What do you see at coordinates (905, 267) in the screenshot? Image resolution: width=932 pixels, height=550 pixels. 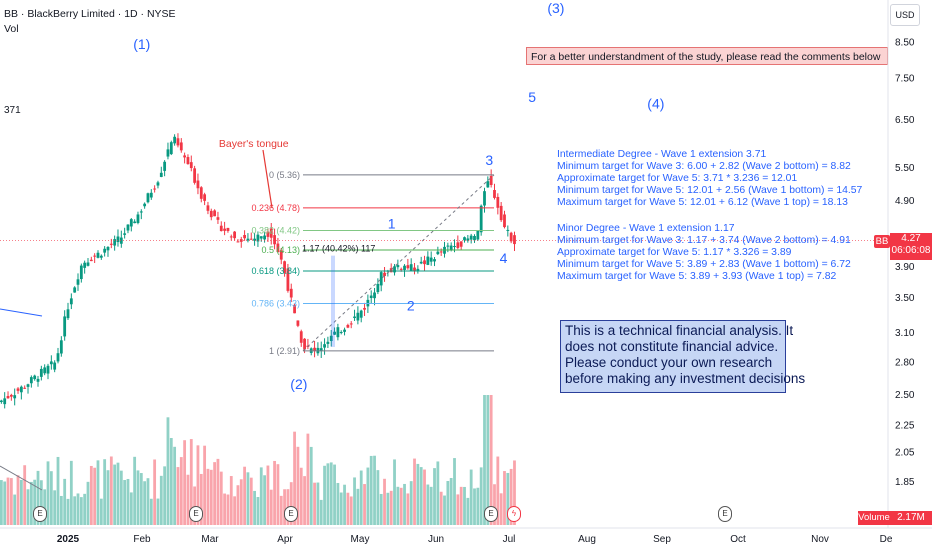 I see `price-tick-label: 3.90` at bounding box center [905, 267].